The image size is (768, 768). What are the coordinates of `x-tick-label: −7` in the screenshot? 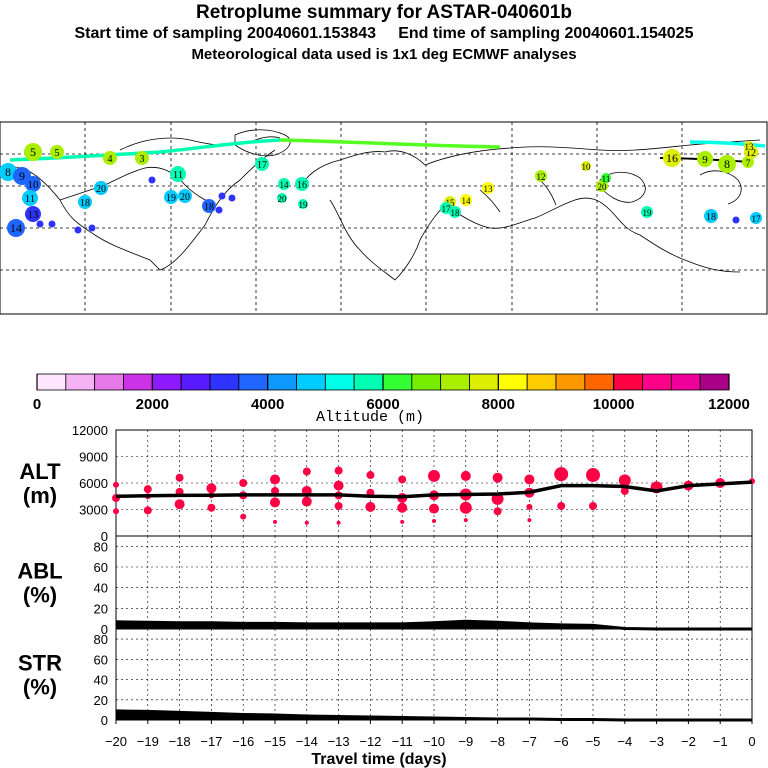 It's located at (529, 741).